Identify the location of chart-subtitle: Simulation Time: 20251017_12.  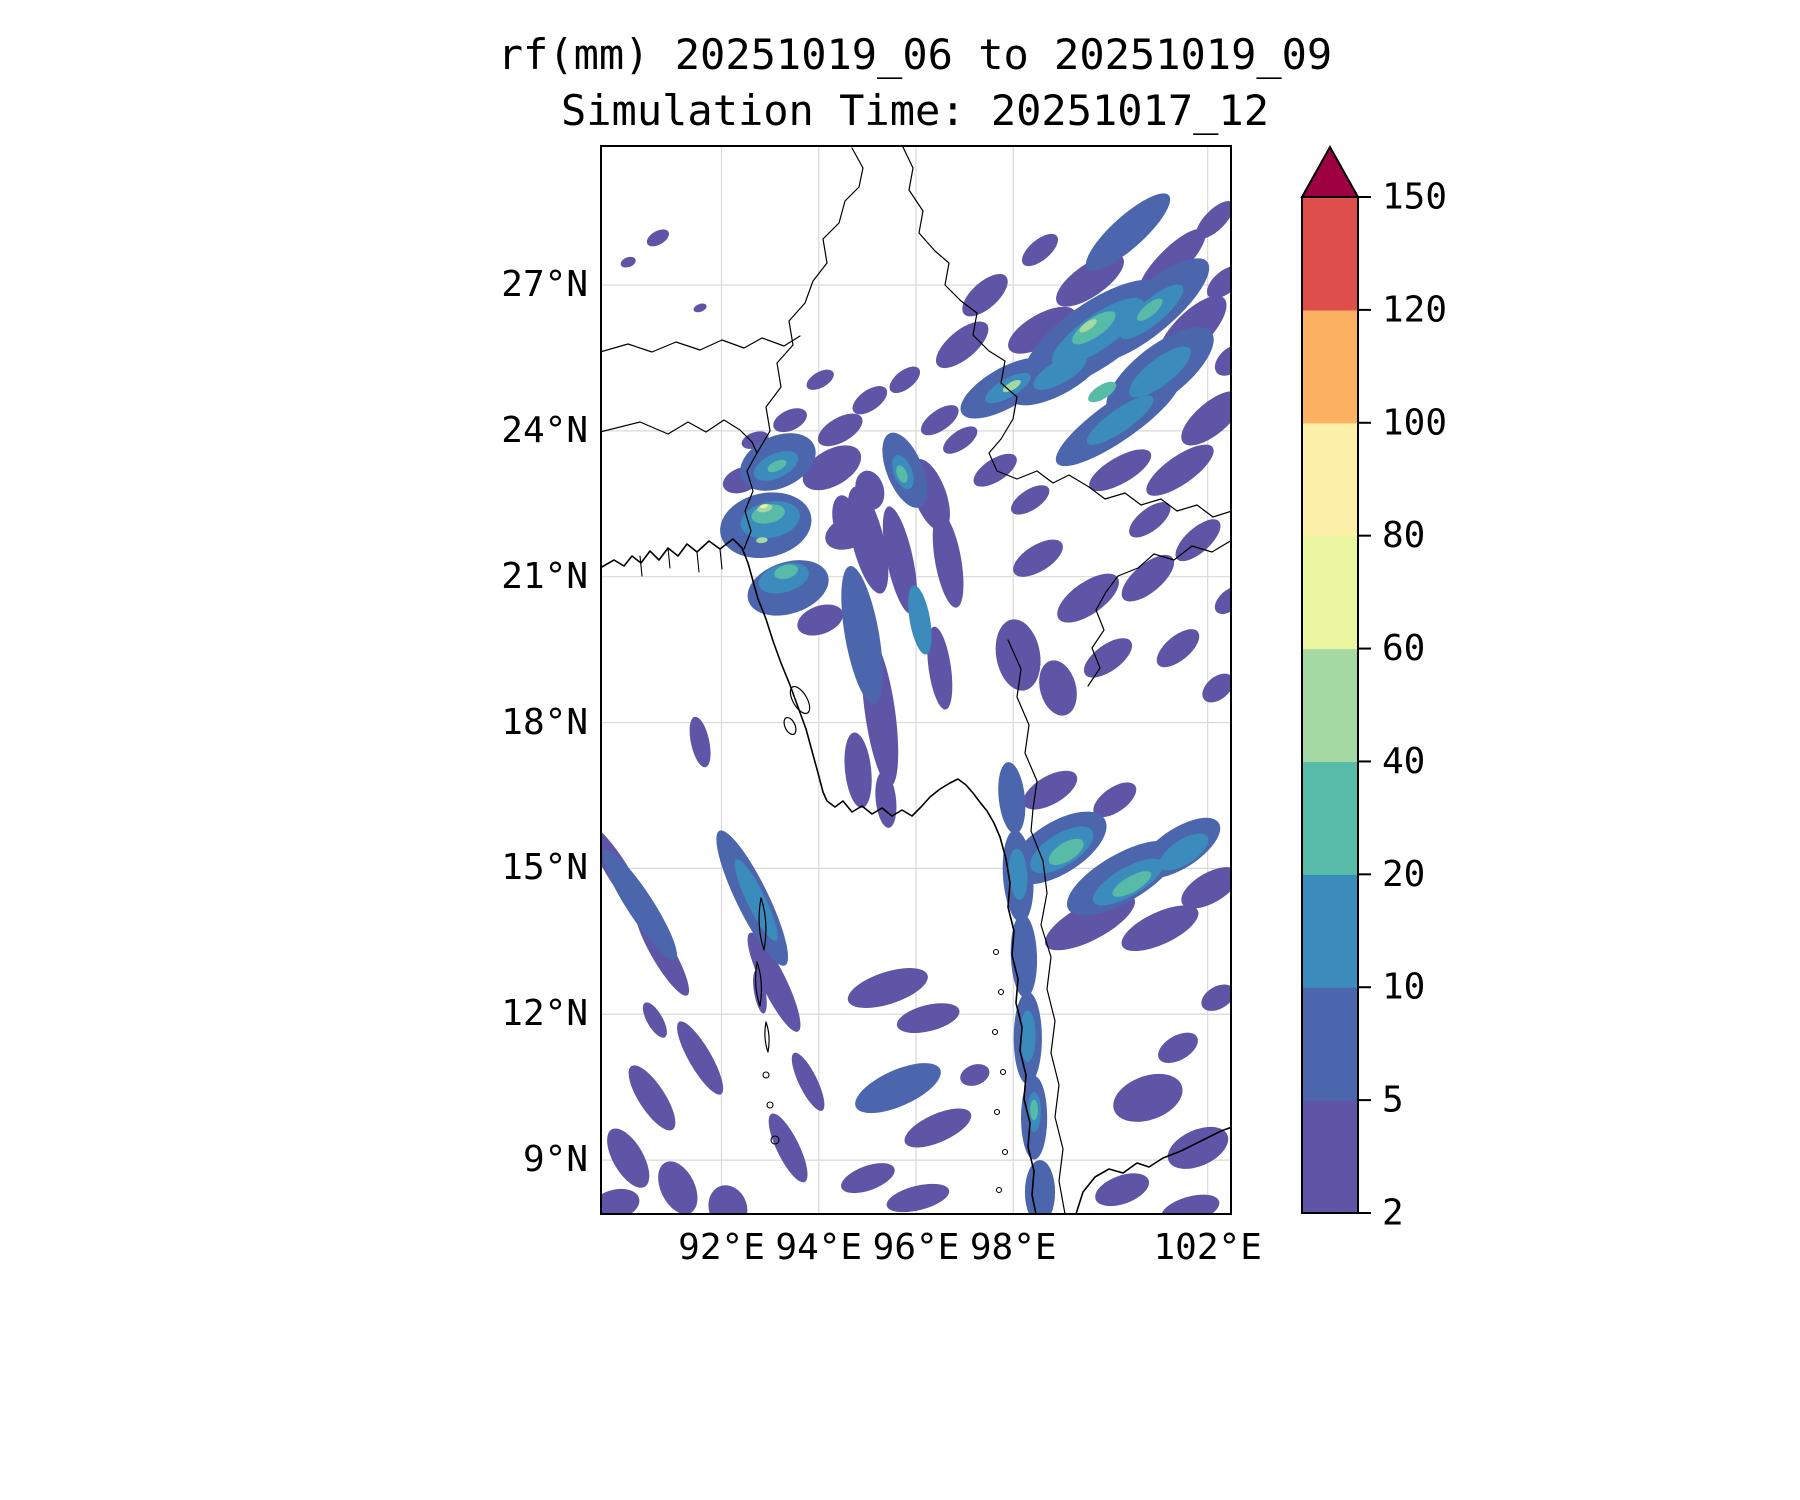
(914, 110).